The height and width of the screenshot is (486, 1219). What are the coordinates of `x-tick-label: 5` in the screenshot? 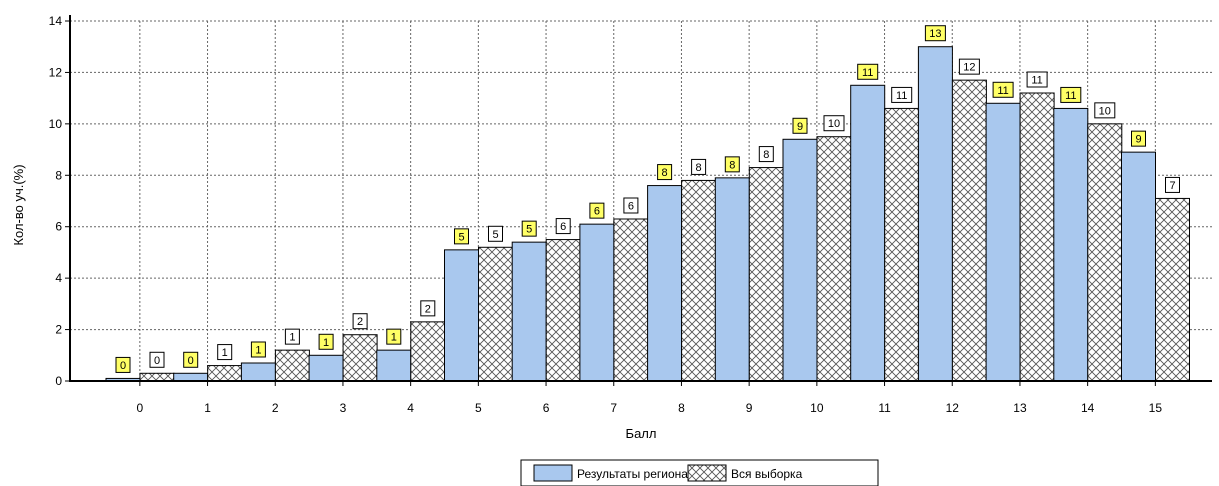 It's located at (478, 408).